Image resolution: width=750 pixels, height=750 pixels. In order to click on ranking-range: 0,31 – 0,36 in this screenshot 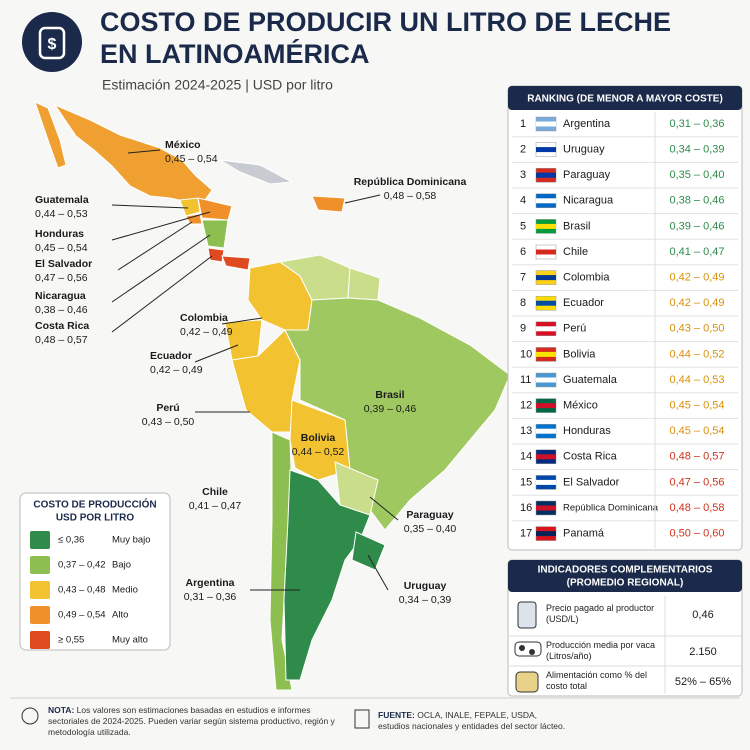, I will do `click(696, 124)`.